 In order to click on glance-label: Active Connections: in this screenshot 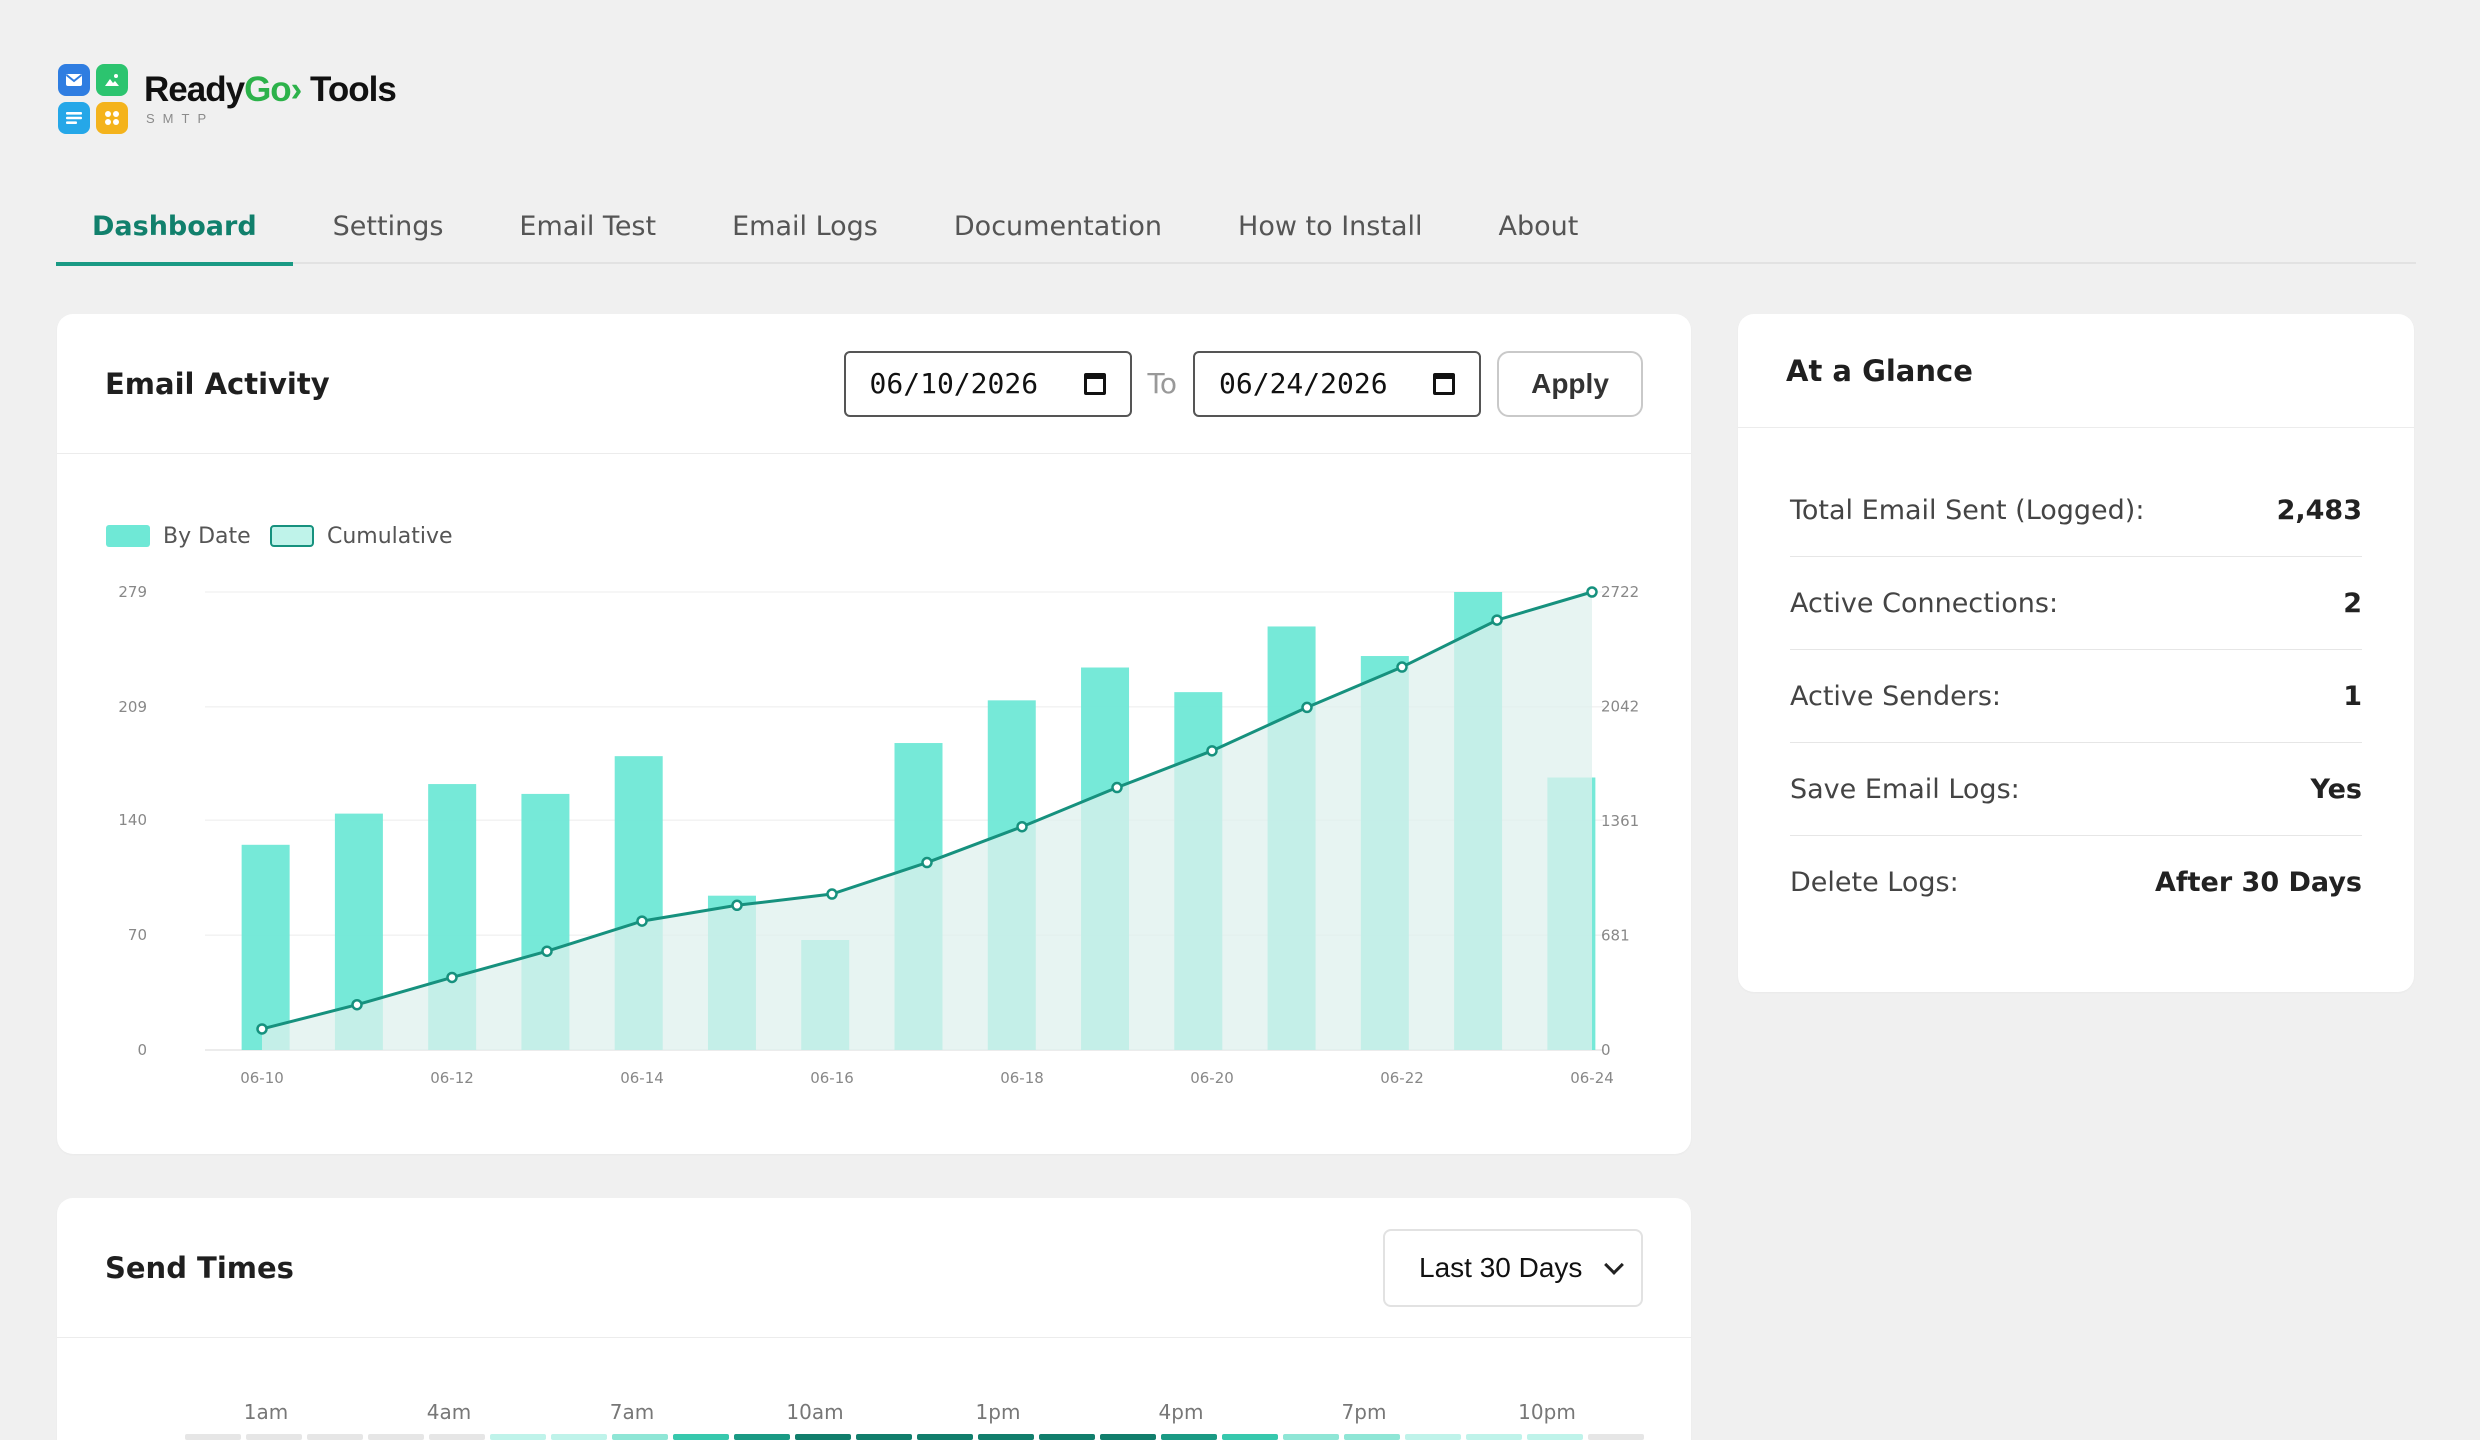, I will do `click(1924, 603)`.